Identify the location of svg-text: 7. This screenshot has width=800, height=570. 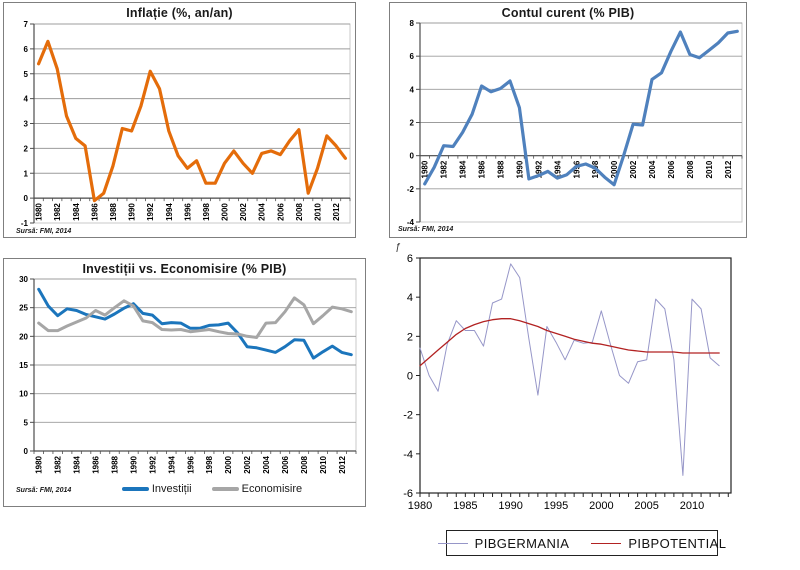
(26, 24).